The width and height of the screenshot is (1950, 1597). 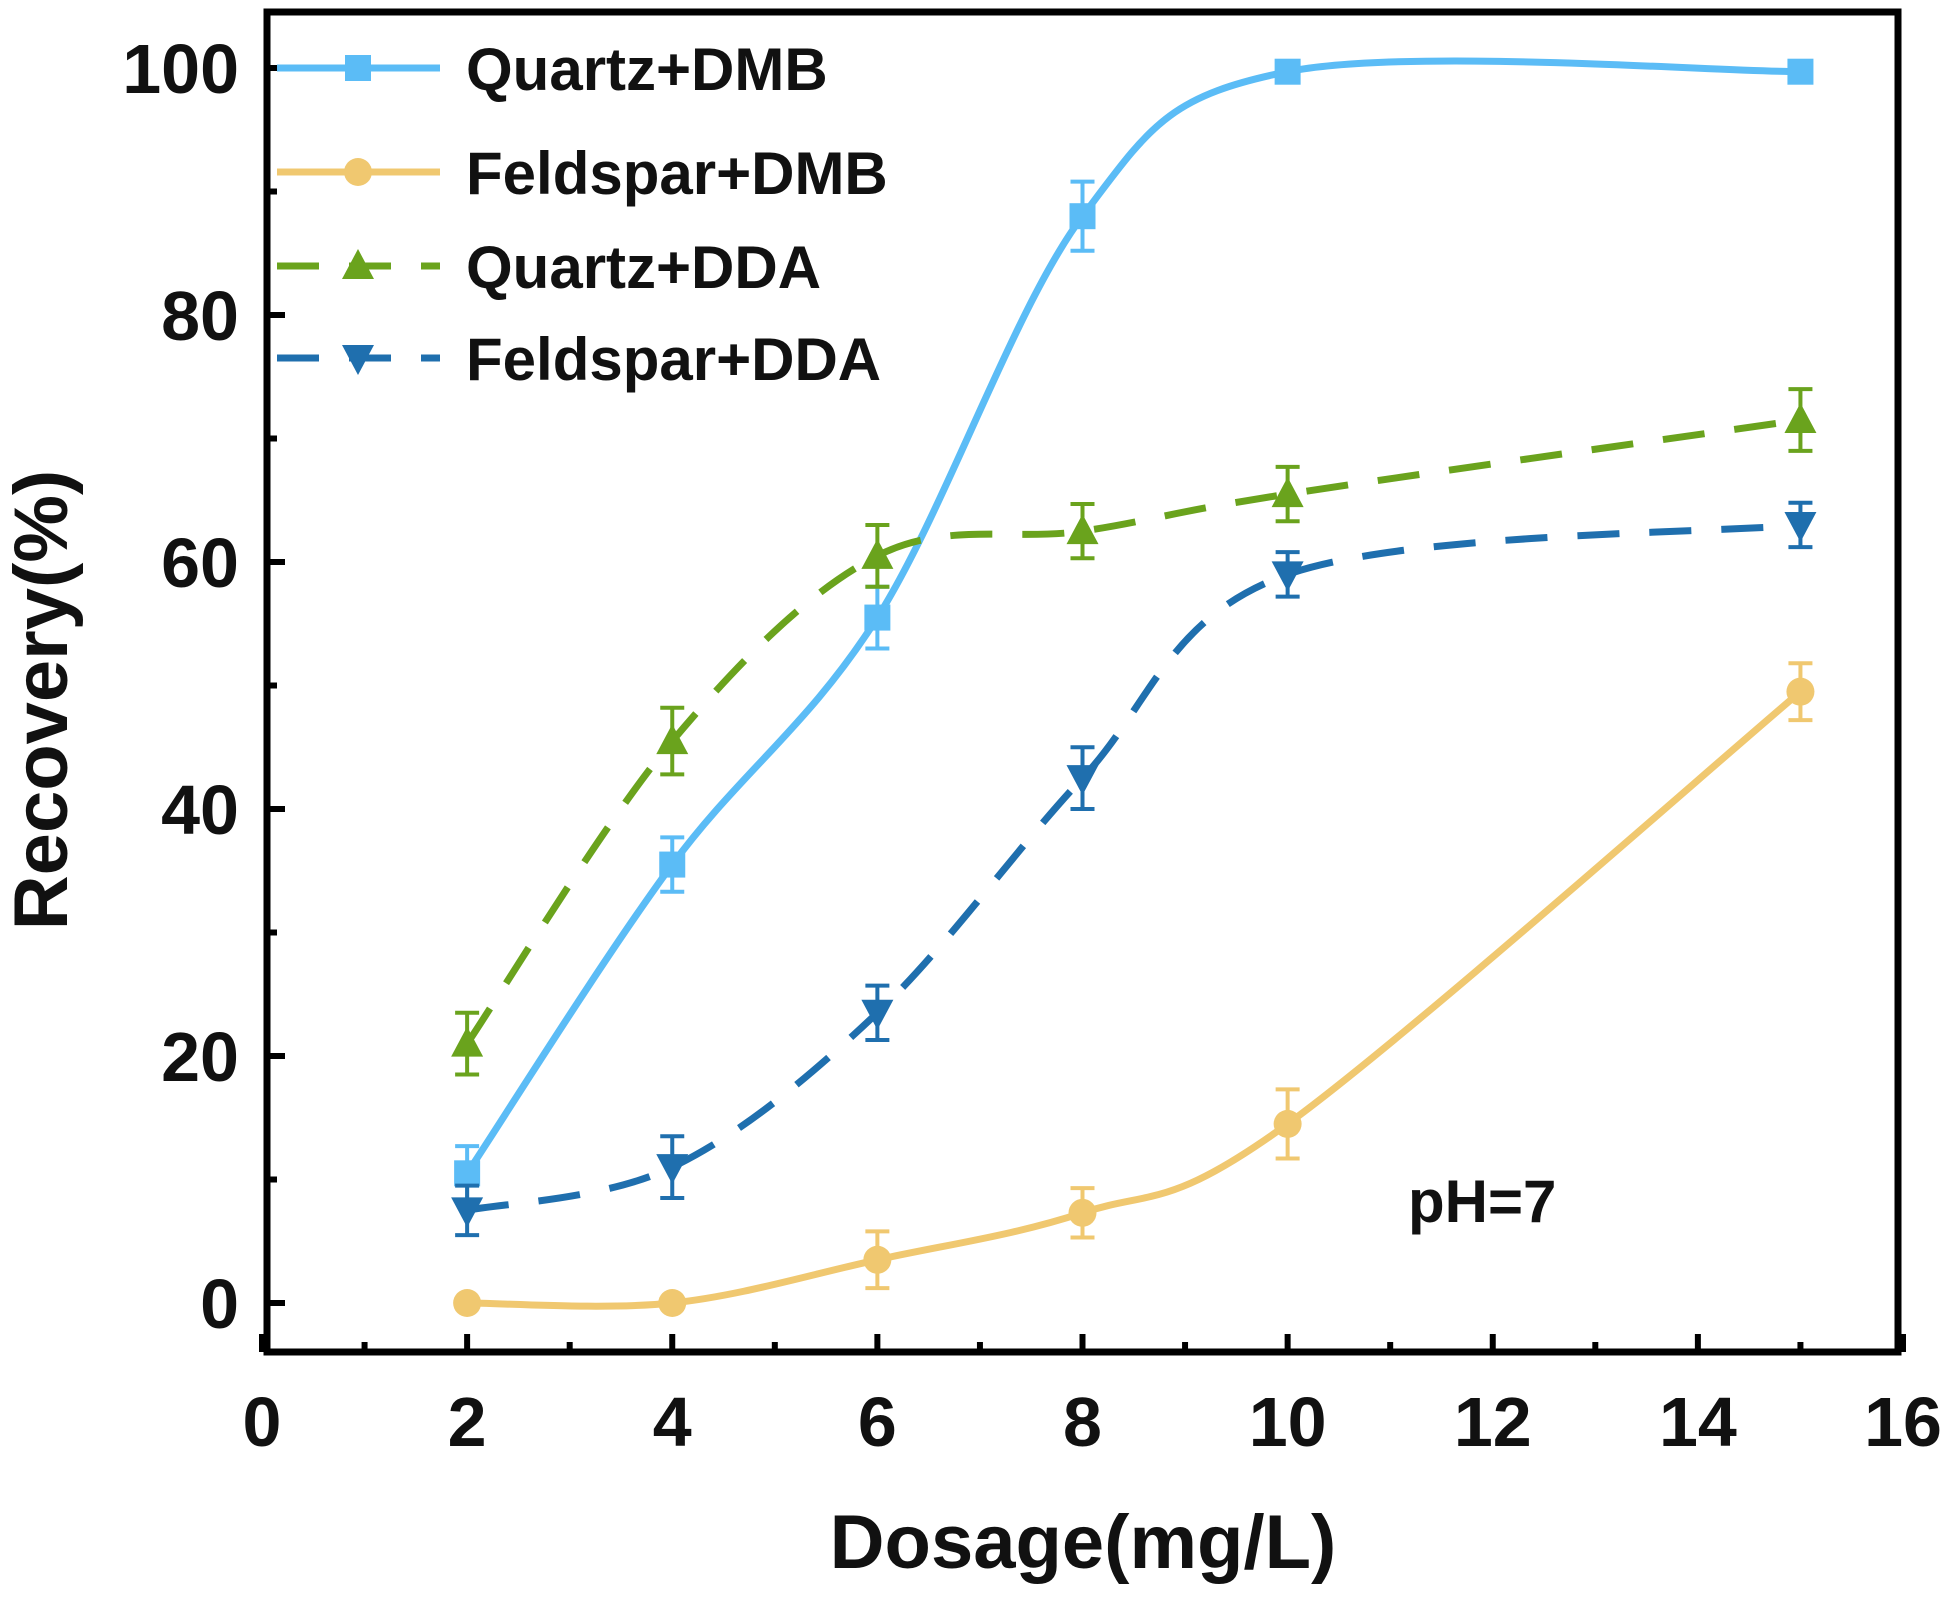 I want to click on ph-annotation: pH=7, so click(x=1482, y=1201).